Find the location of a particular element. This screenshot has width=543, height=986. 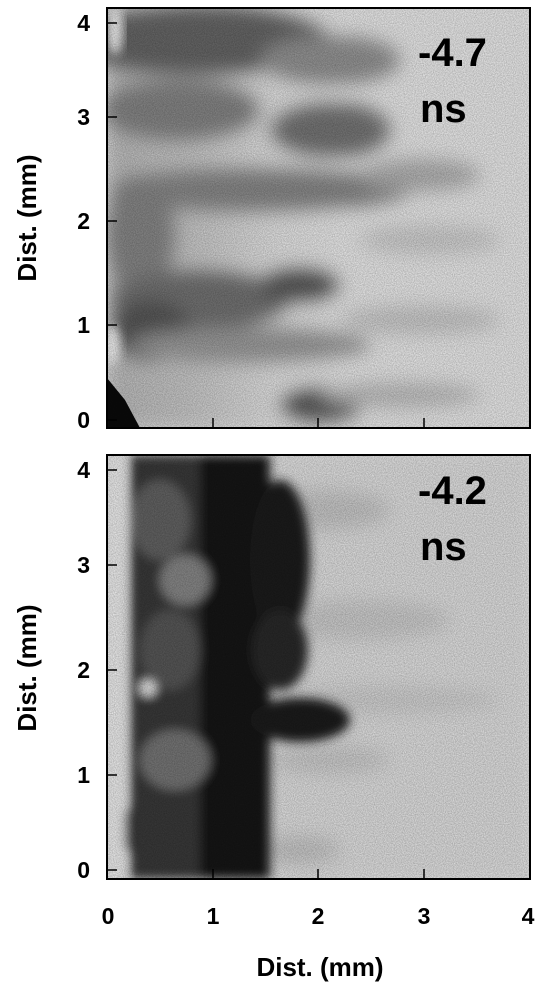

xtick-0: 0 is located at coordinates (108, 916).